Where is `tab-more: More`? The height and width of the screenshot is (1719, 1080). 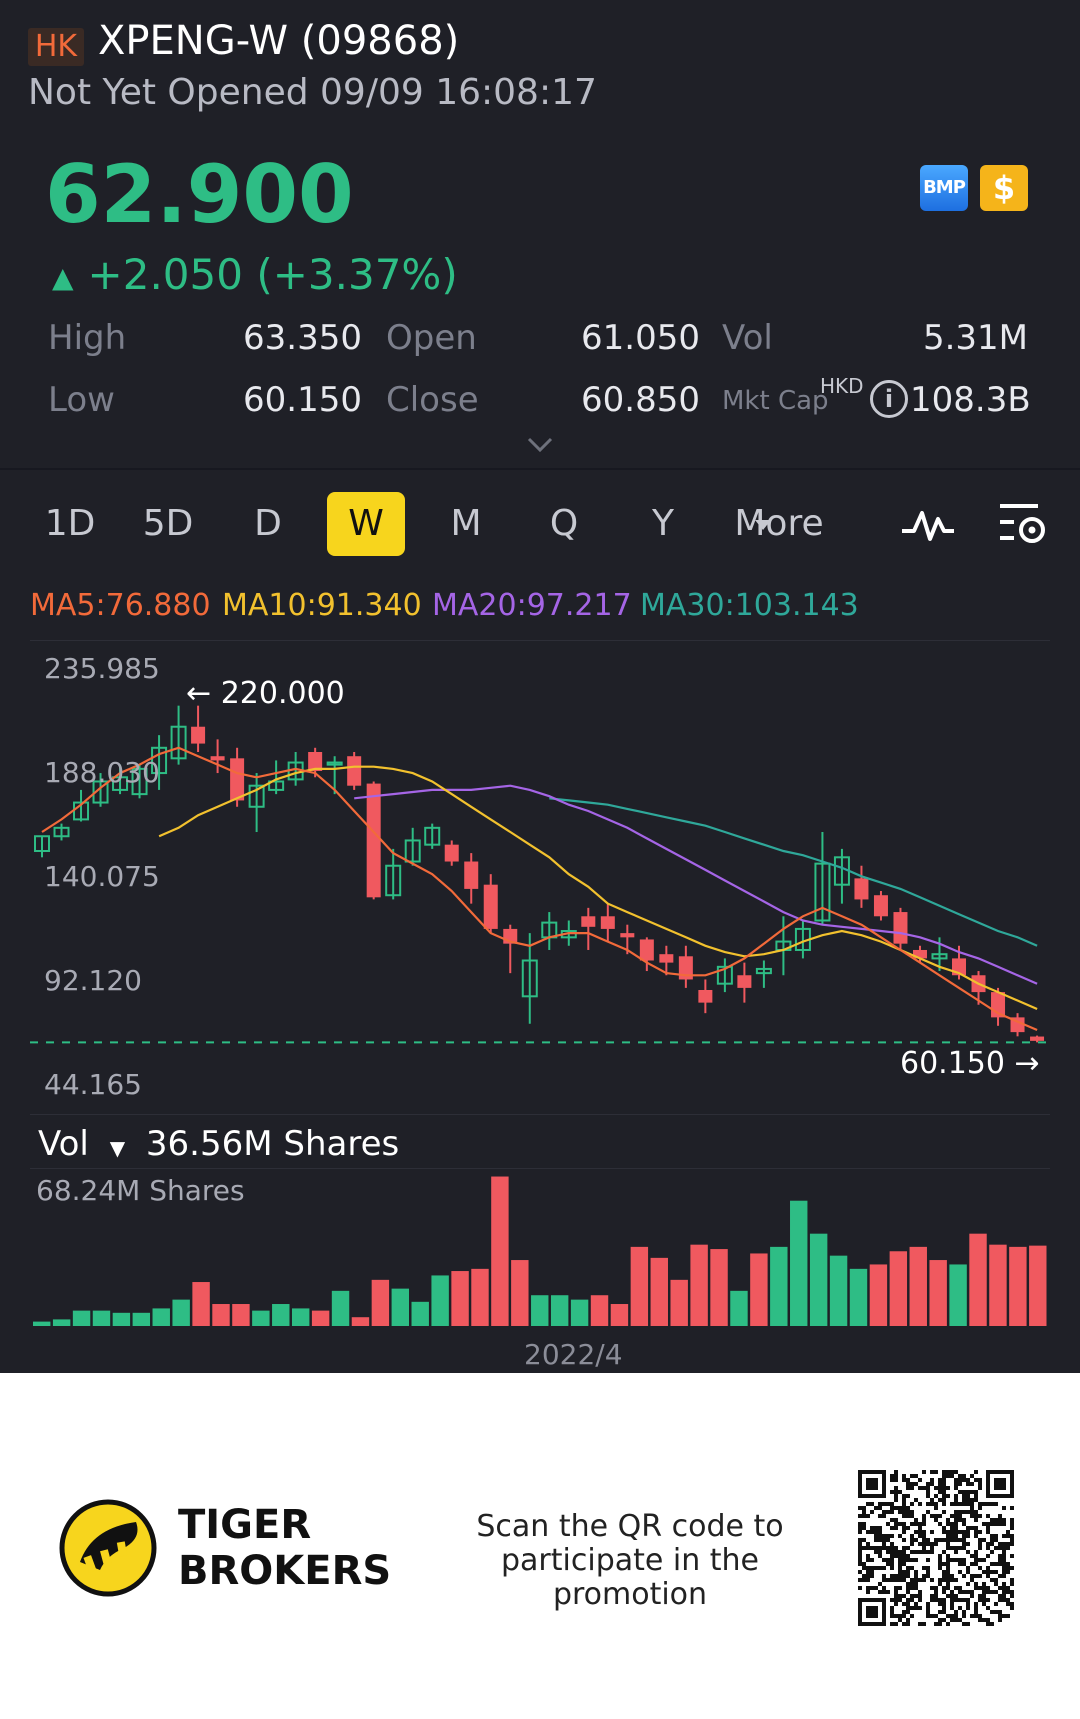
tab-more: More is located at coordinates (779, 523).